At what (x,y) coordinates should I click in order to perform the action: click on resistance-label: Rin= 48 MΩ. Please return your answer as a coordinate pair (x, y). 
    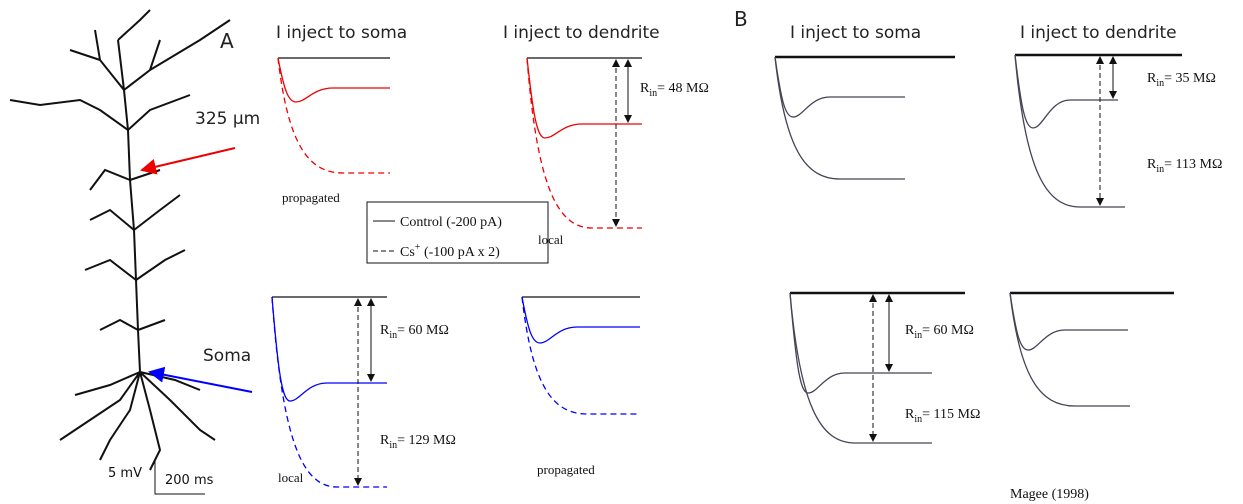
    Looking at the image, I should click on (674, 90).